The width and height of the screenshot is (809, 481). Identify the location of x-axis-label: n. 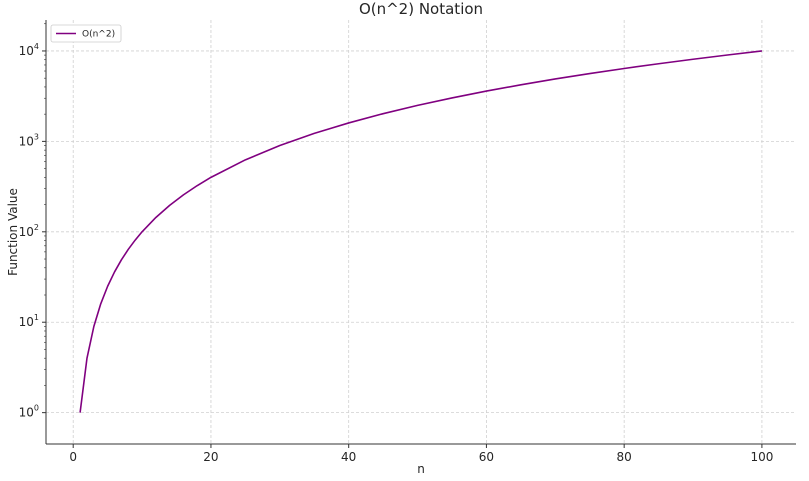
(421, 469).